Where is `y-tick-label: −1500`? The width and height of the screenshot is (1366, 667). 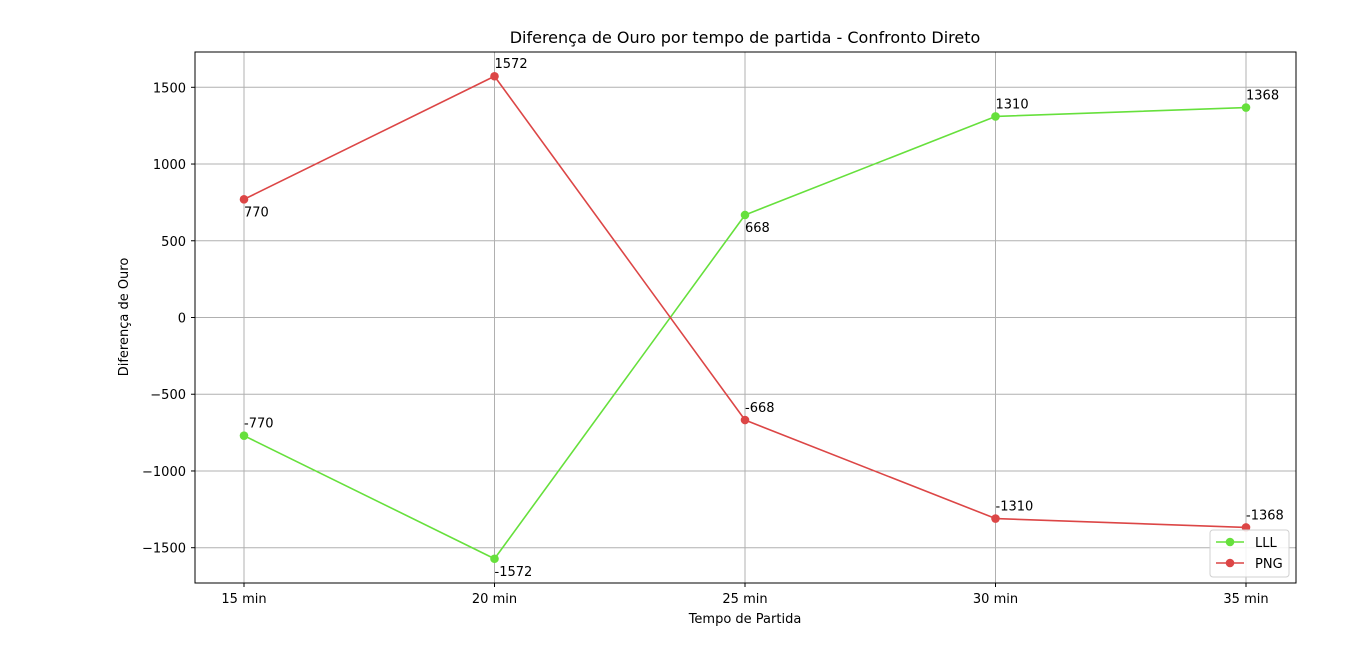
y-tick-label: −1500 is located at coordinates (164, 549).